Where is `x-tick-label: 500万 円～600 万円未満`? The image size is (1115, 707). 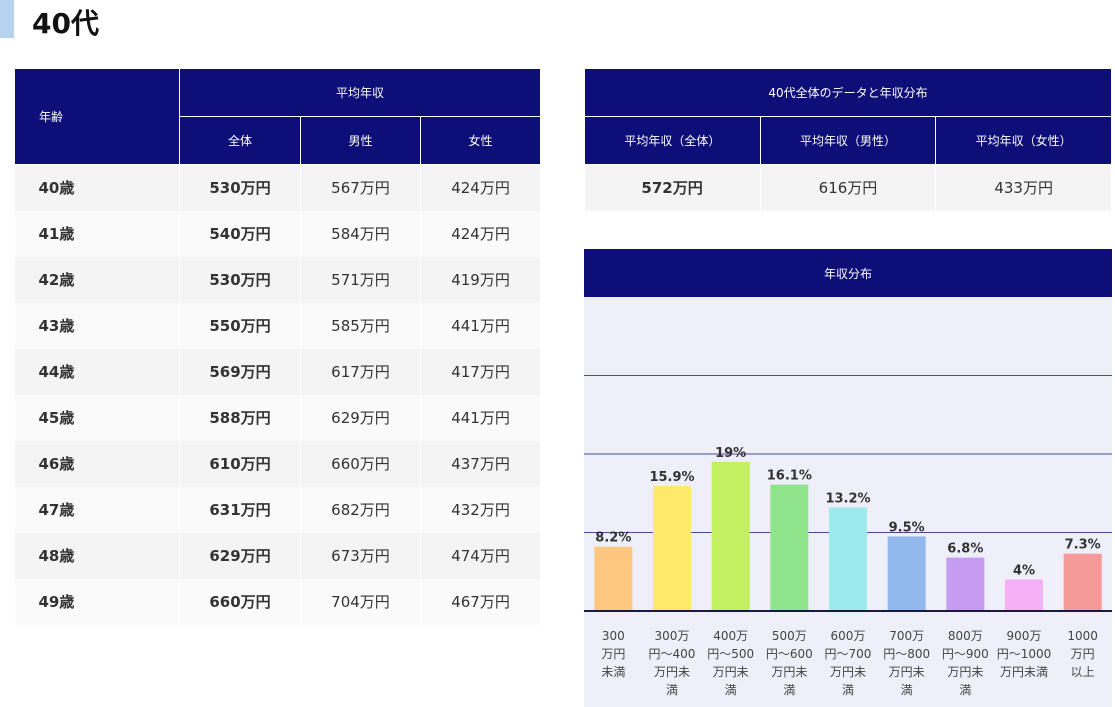 x-tick-label: 500万 円～600 万円未満 is located at coordinates (789, 663).